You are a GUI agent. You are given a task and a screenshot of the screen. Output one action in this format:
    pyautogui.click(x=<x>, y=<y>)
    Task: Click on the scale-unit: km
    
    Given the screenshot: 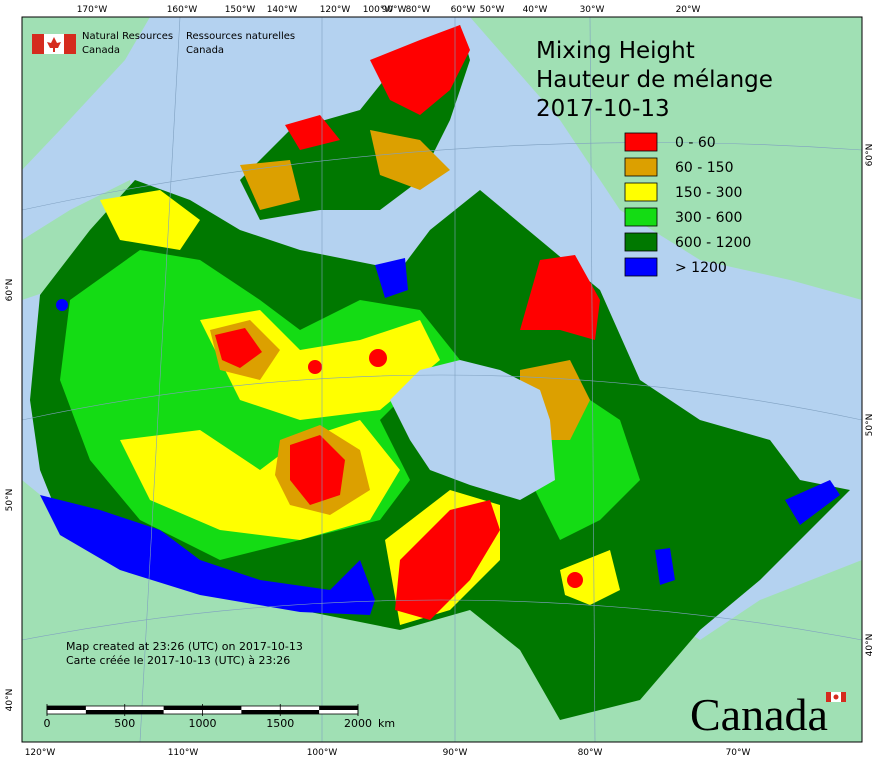 What is the action you would take?
    pyautogui.click(x=386, y=723)
    